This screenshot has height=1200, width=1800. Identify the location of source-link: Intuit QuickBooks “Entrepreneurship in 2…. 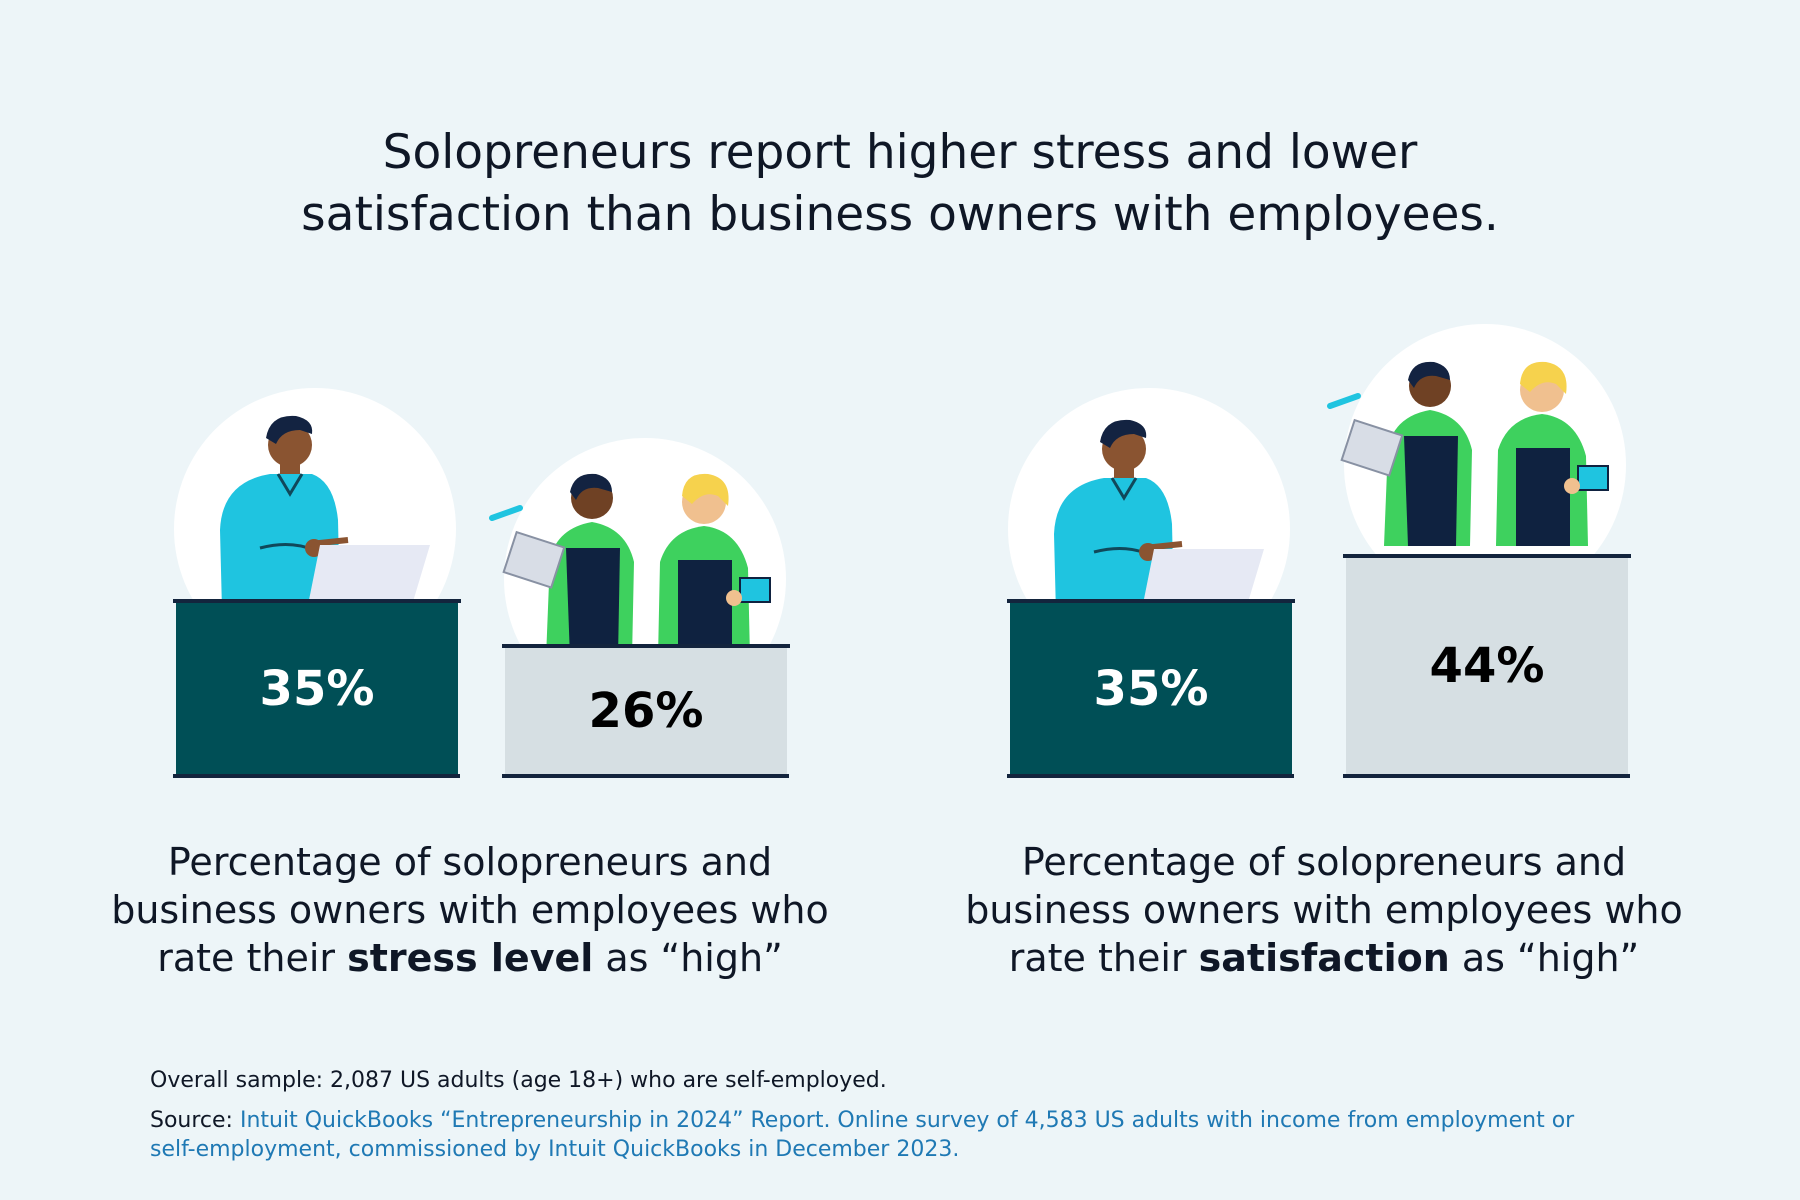
(862, 1135).